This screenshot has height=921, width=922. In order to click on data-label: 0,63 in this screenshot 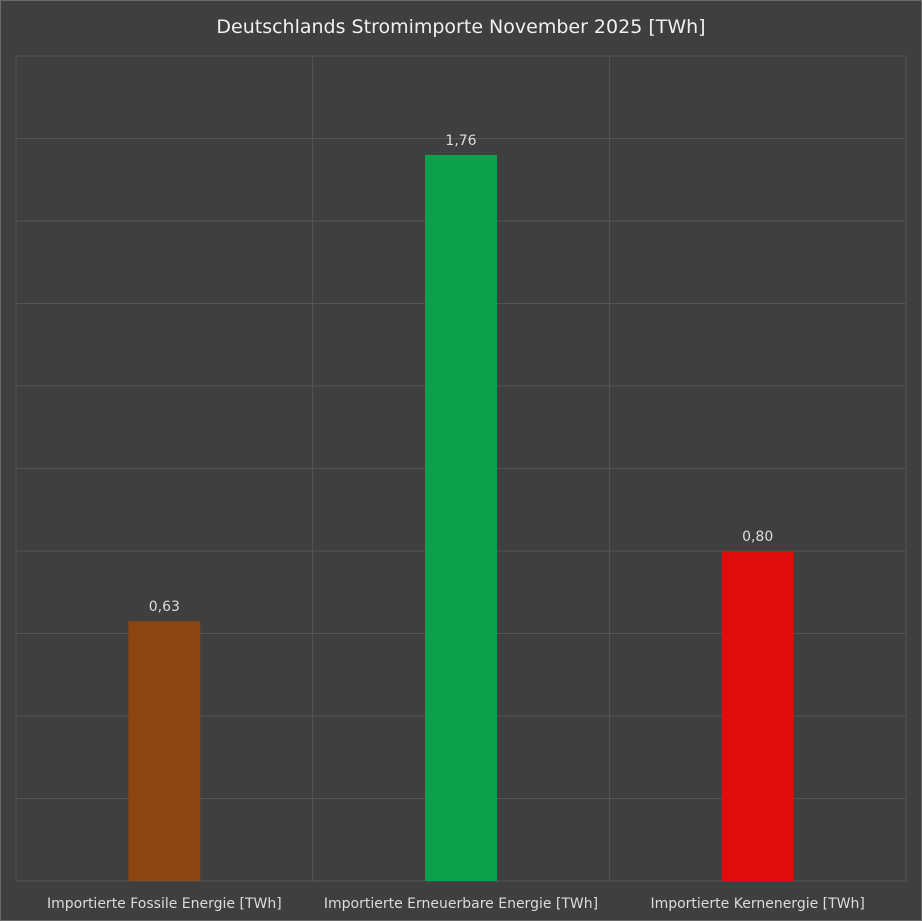, I will do `click(164, 607)`.